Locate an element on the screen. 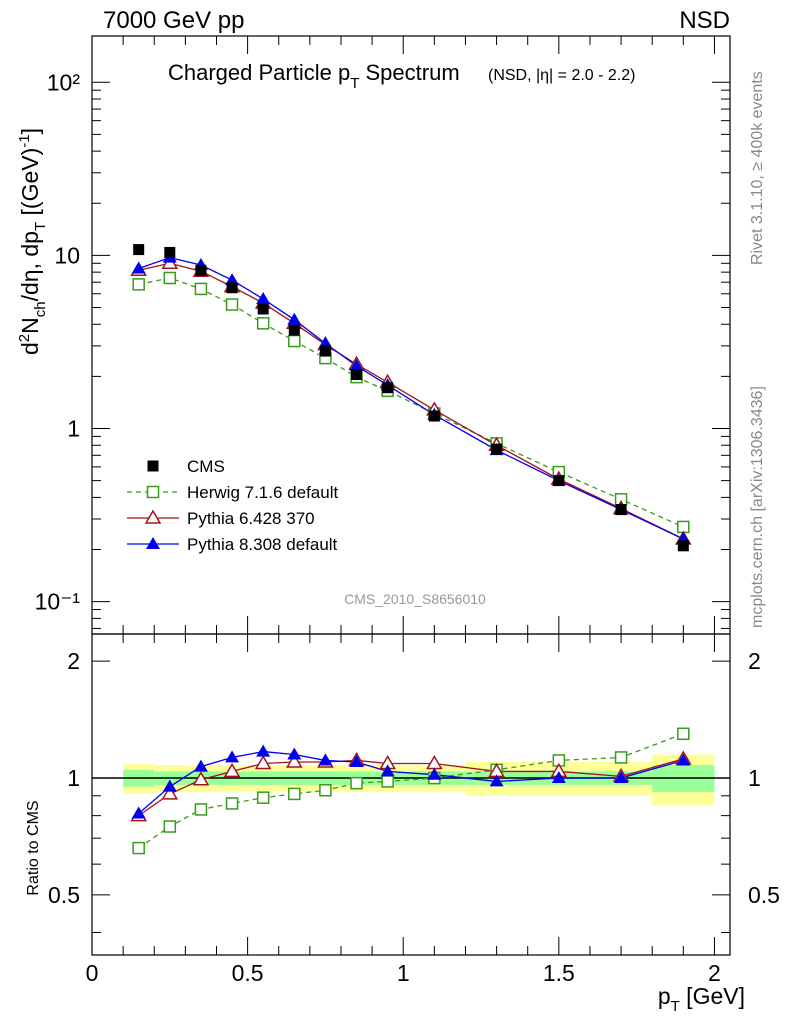  legend-marker-herwig is located at coordinates (153, 492).